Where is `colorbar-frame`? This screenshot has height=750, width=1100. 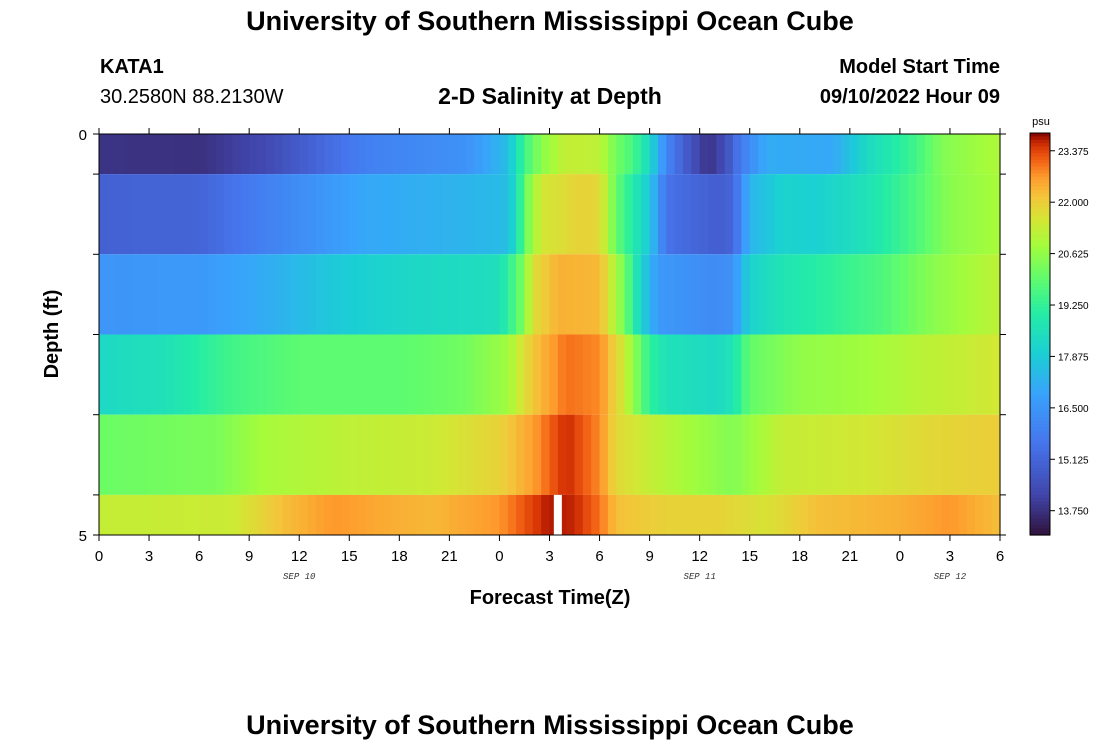
colorbar-frame is located at coordinates (1040, 334).